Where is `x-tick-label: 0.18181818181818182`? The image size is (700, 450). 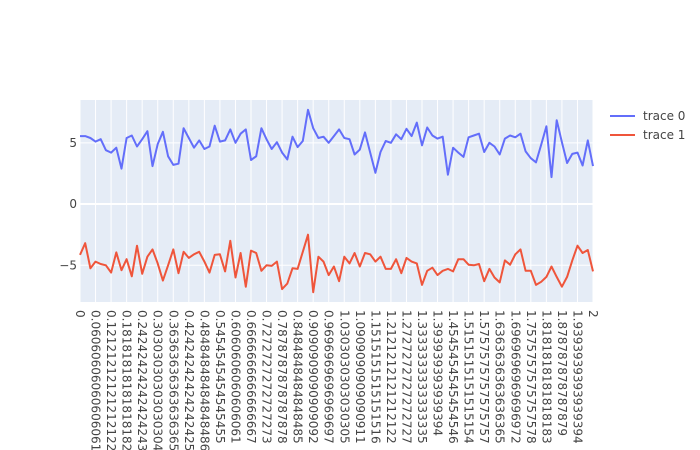
x-tick-label: 0.18181818181818182 is located at coordinates (127, 380).